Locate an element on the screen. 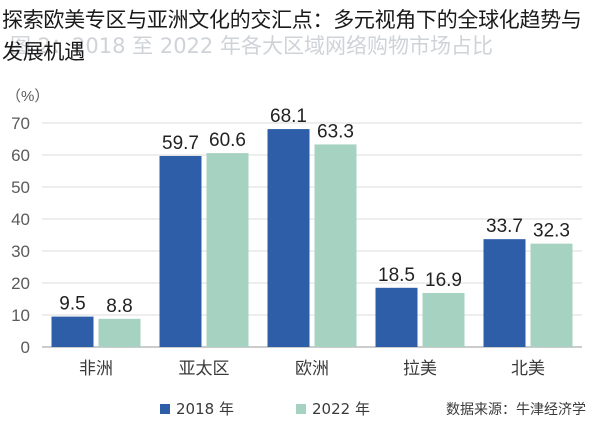 The width and height of the screenshot is (600, 439). y-tick-label: 60 is located at coordinates (20, 155).